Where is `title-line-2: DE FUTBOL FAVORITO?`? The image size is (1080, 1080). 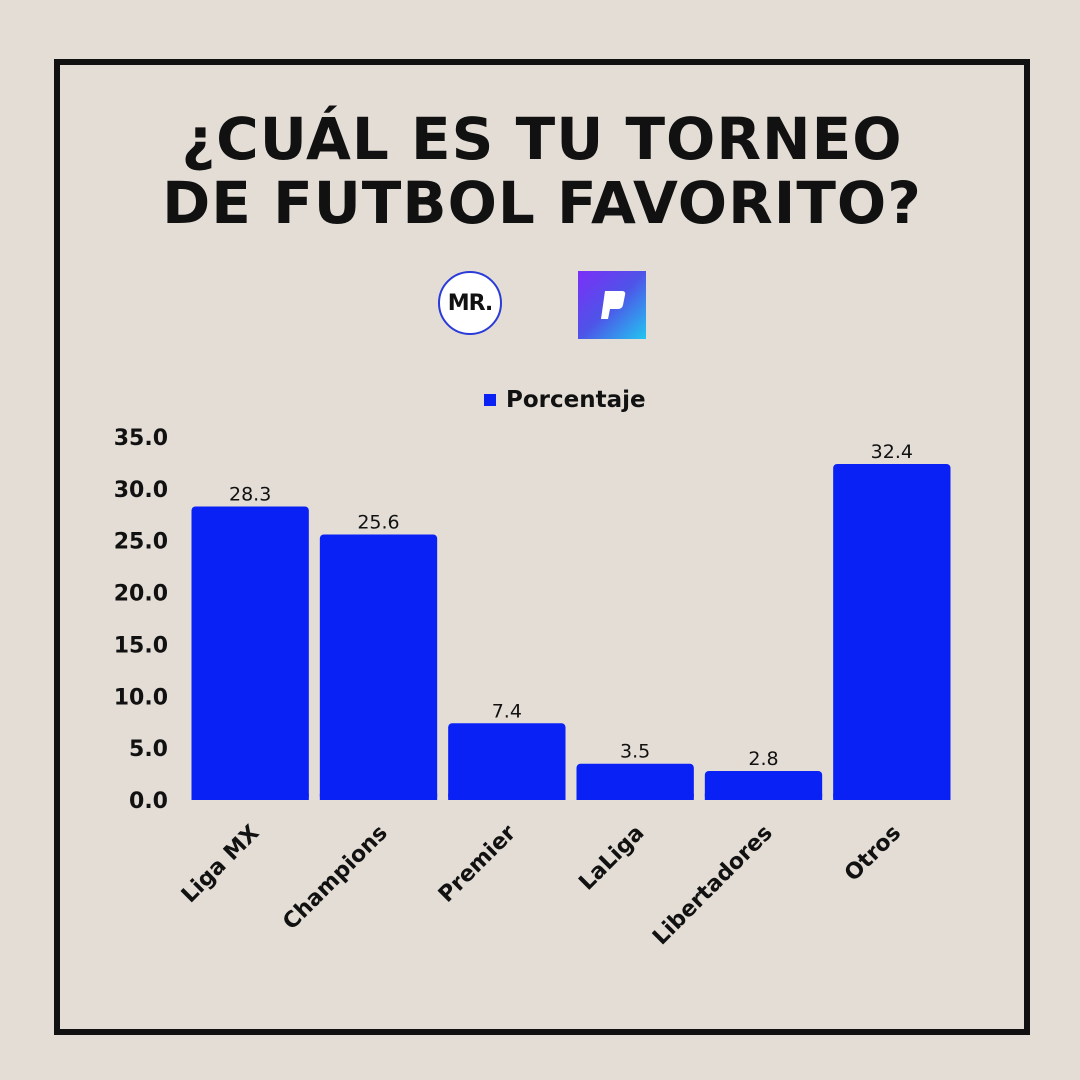 title-line-2: DE FUTBOL FAVORITO? is located at coordinates (542, 203).